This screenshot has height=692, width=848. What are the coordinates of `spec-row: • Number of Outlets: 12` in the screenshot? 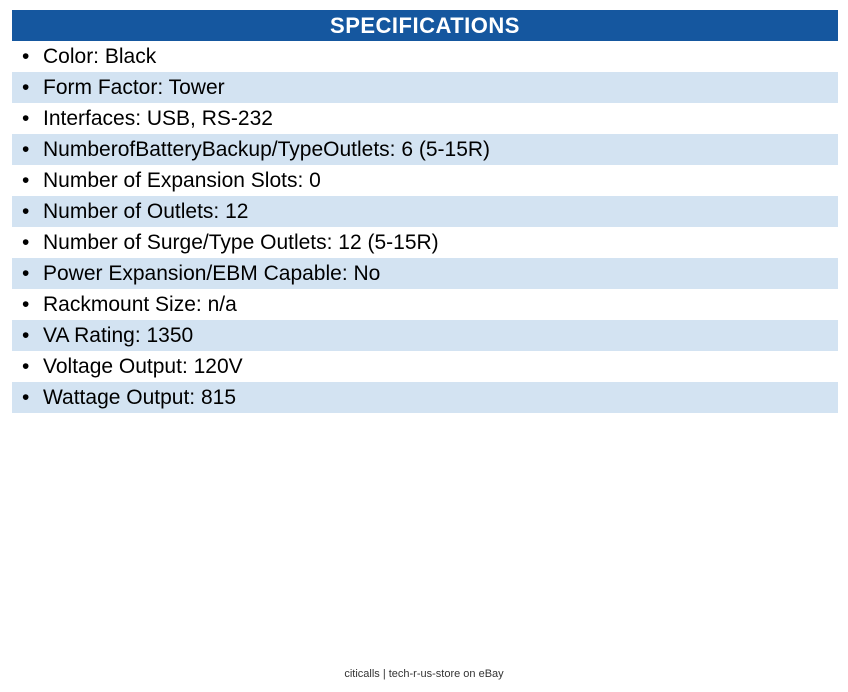 It's located at (425, 211).